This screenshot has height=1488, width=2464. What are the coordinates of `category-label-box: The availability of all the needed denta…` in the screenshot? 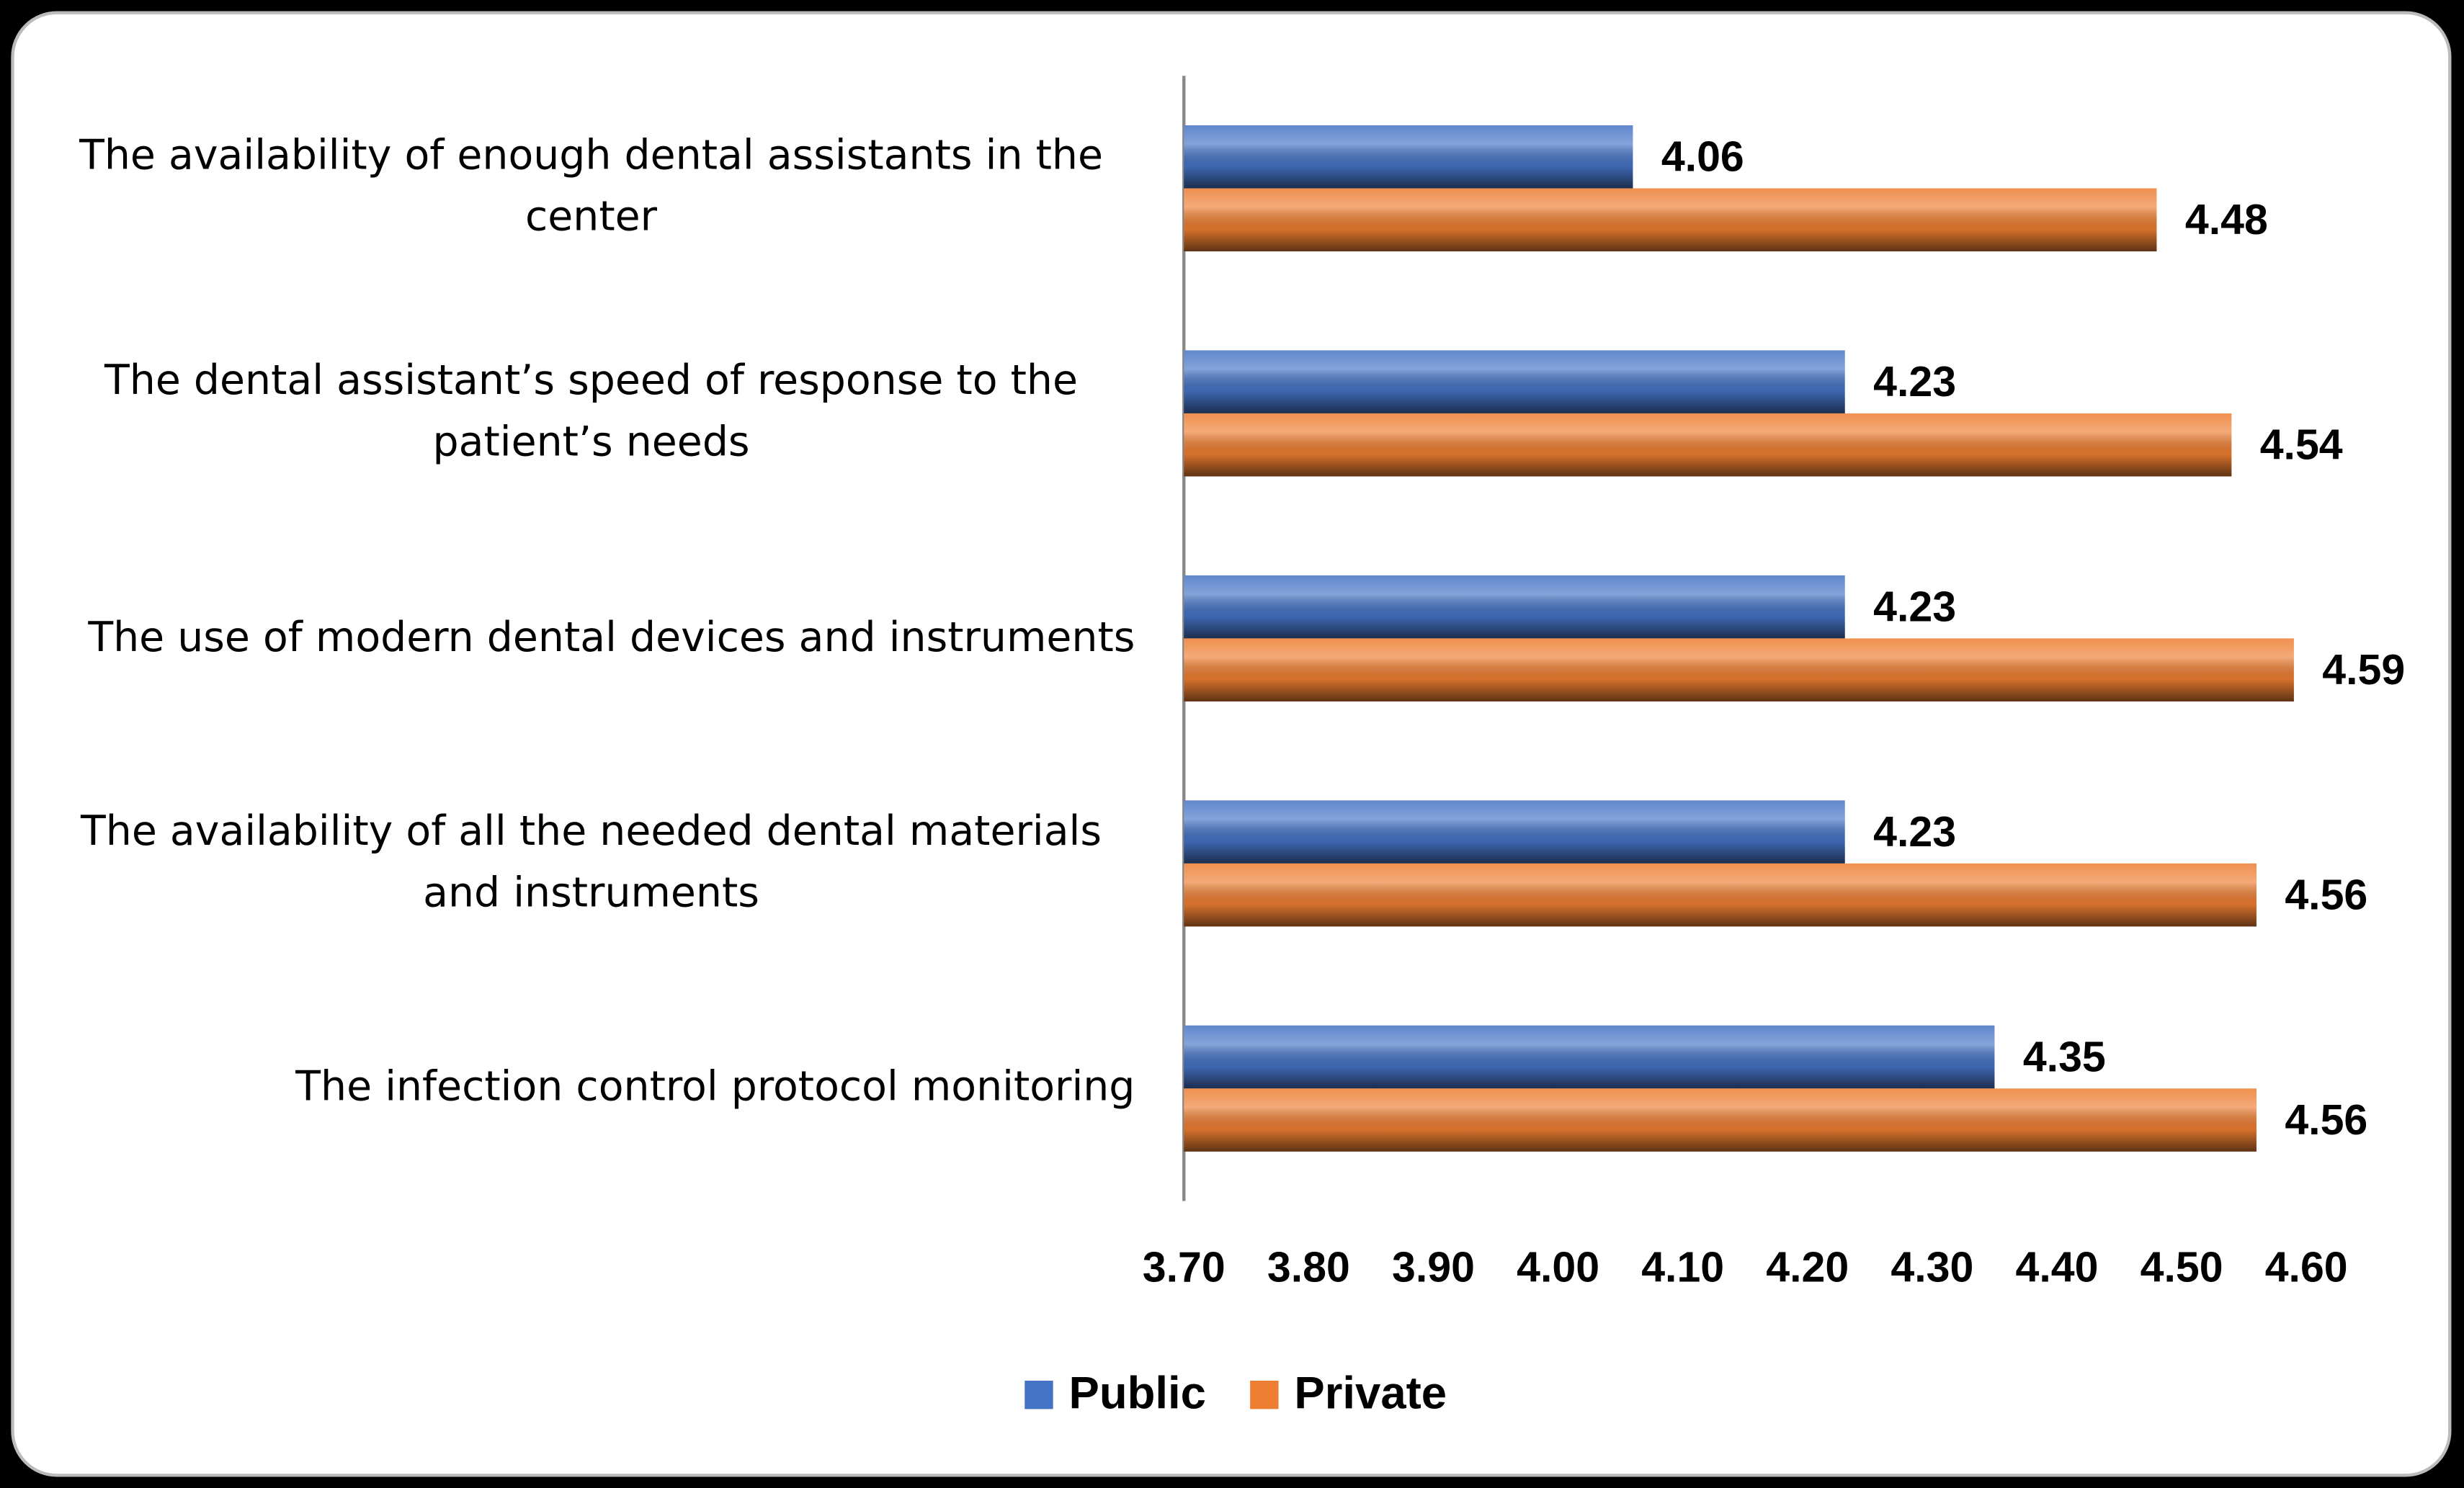 It's located at (583, 863).